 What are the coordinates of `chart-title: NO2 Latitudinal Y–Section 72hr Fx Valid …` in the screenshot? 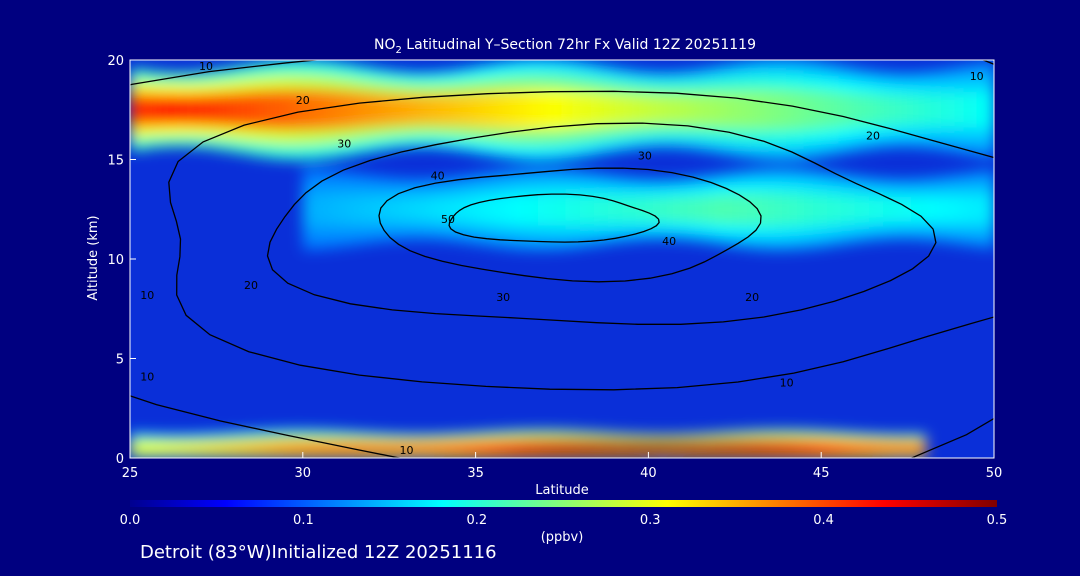 It's located at (565, 46).